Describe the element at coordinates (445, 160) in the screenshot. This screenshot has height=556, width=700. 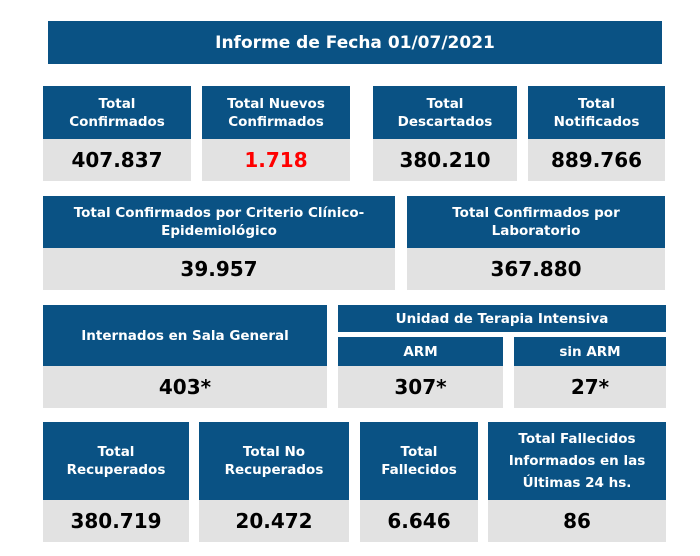
I see `total-descartados-value: 380.210` at that location.